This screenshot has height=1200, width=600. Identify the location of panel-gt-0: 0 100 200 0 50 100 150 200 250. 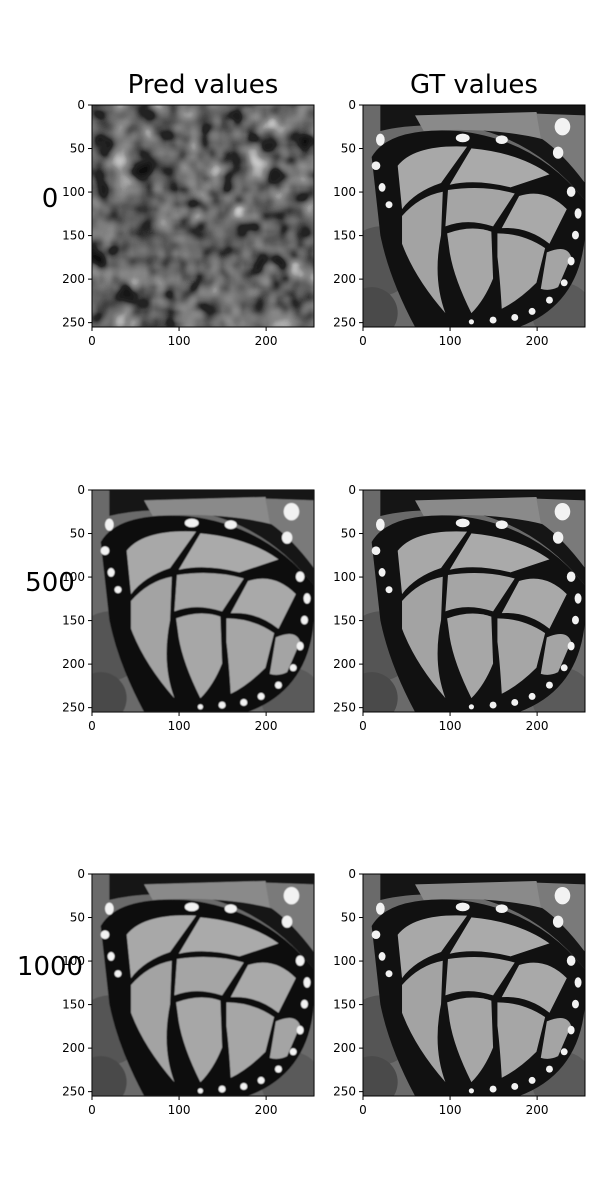
(459, 223).